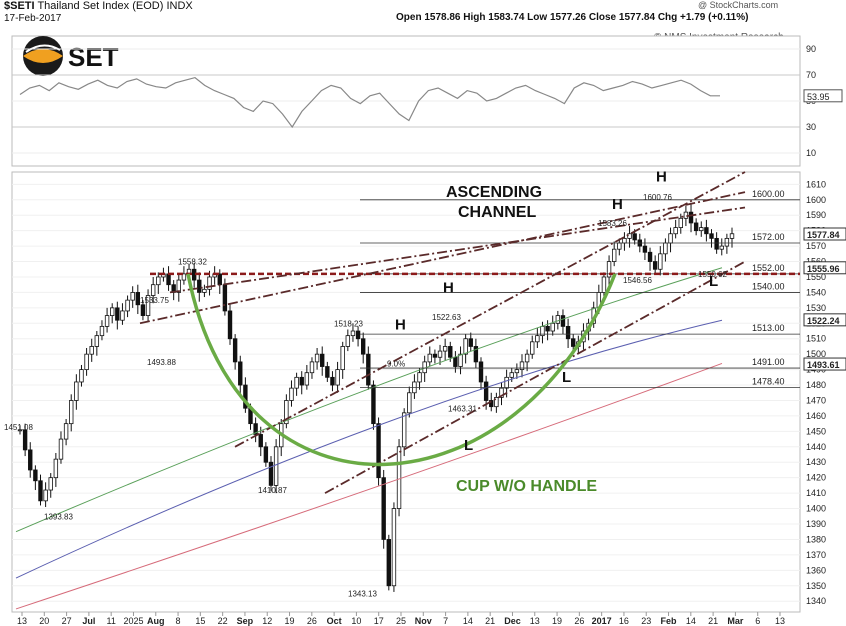  I want to click on price-tick-label: 1480, so click(816, 385).